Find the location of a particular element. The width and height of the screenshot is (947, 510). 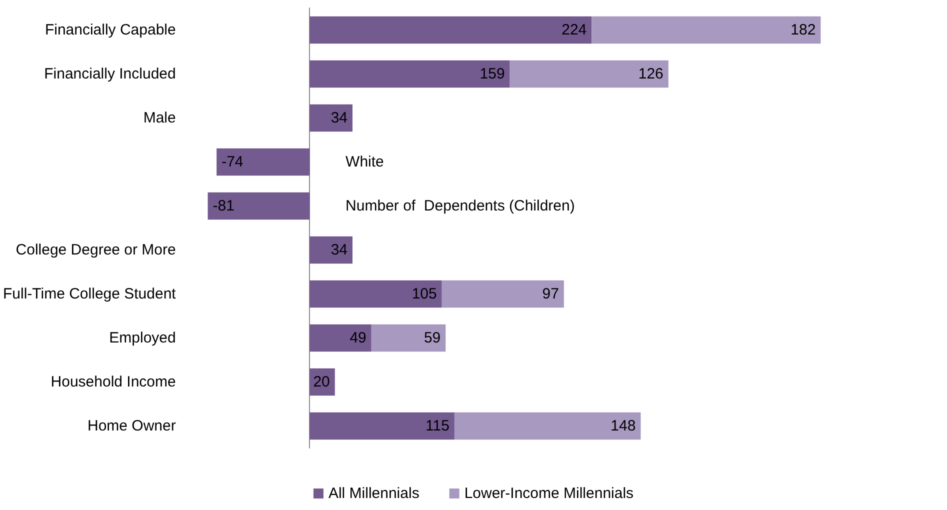

data-label: 59 is located at coordinates (432, 338).